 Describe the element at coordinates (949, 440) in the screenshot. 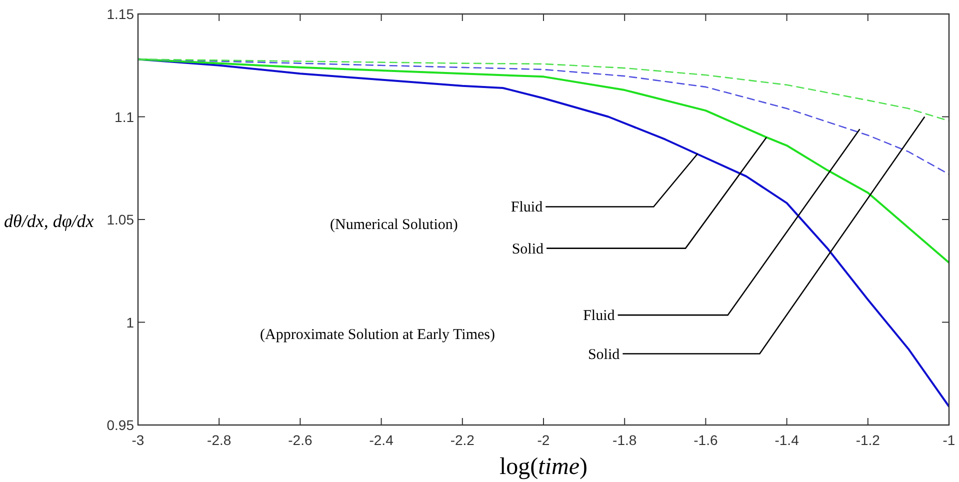

I see `x-tick-label: -1` at that location.